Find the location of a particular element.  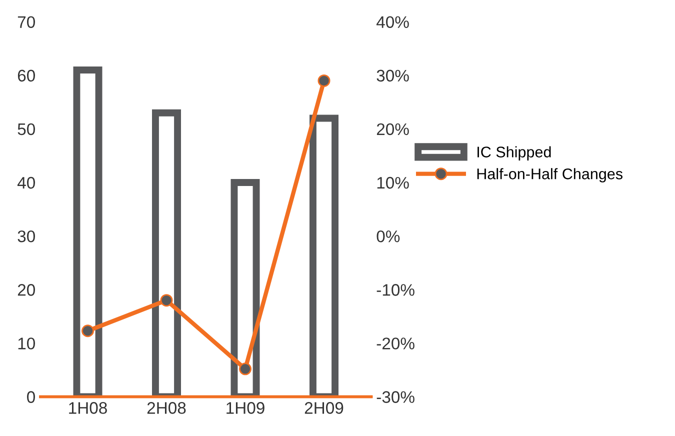

y-tick-label: 0 is located at coordinates (31, 397).